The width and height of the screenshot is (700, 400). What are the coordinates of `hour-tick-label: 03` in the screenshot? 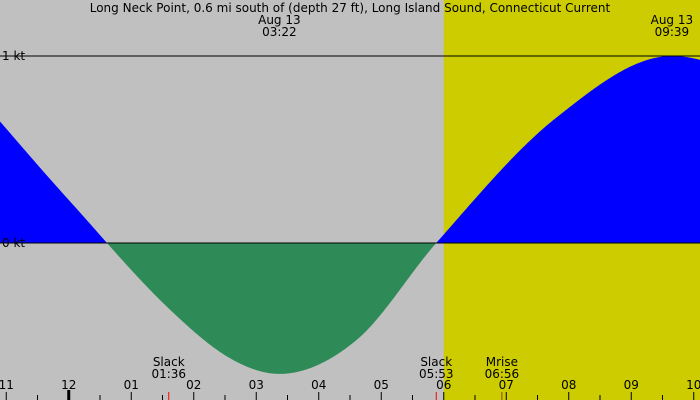 It's located at (256, 385).